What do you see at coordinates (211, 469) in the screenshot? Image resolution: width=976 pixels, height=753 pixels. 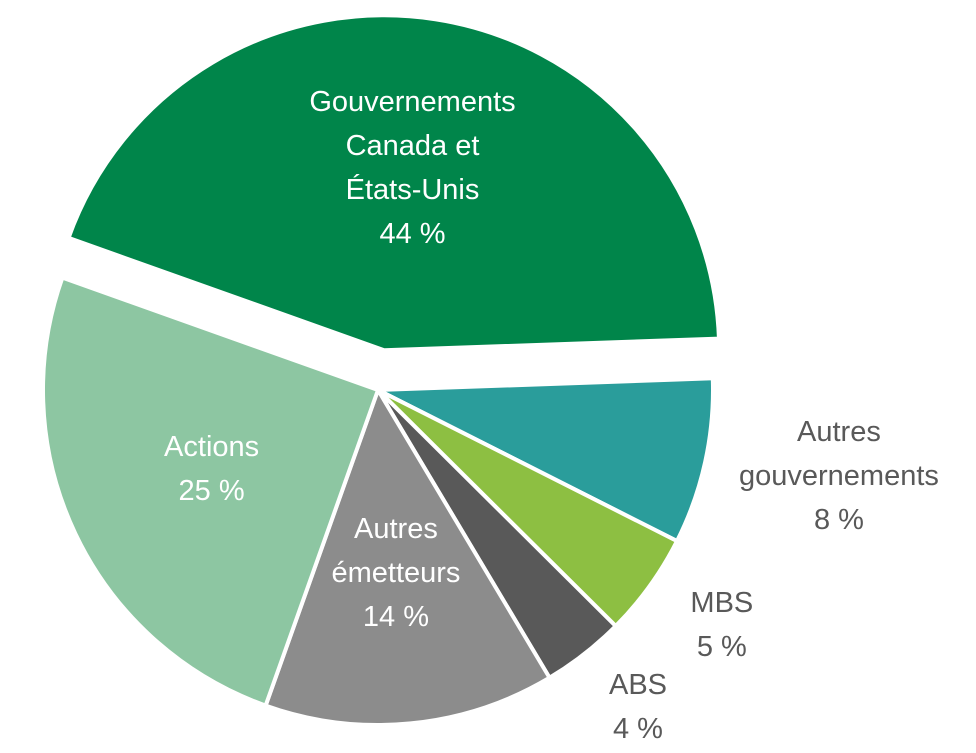 I see `slice-label: Actions 25 %` at bounding box center [211, 469].